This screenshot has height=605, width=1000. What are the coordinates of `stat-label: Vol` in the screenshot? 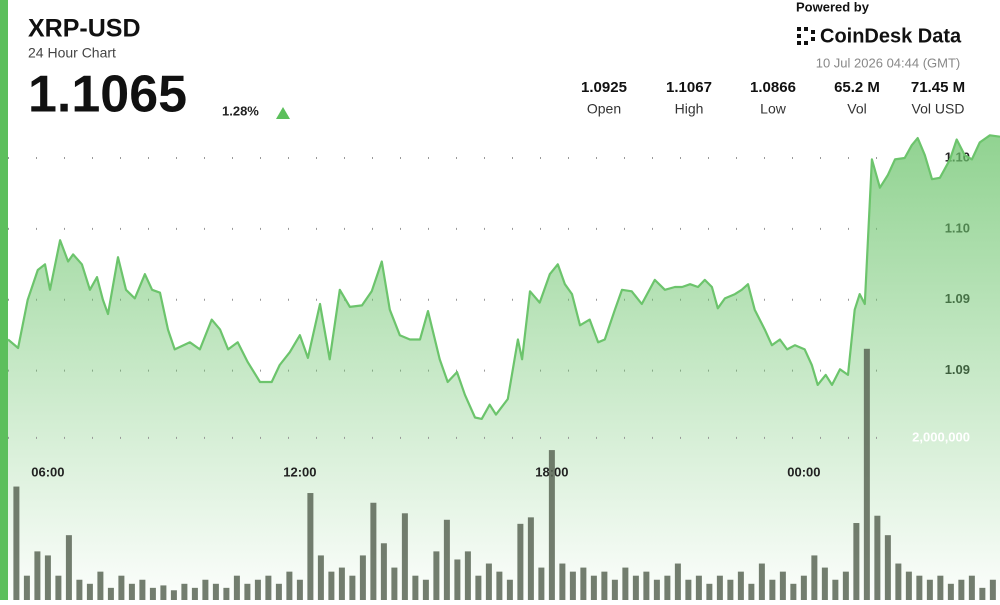 It's located at (856, 109).